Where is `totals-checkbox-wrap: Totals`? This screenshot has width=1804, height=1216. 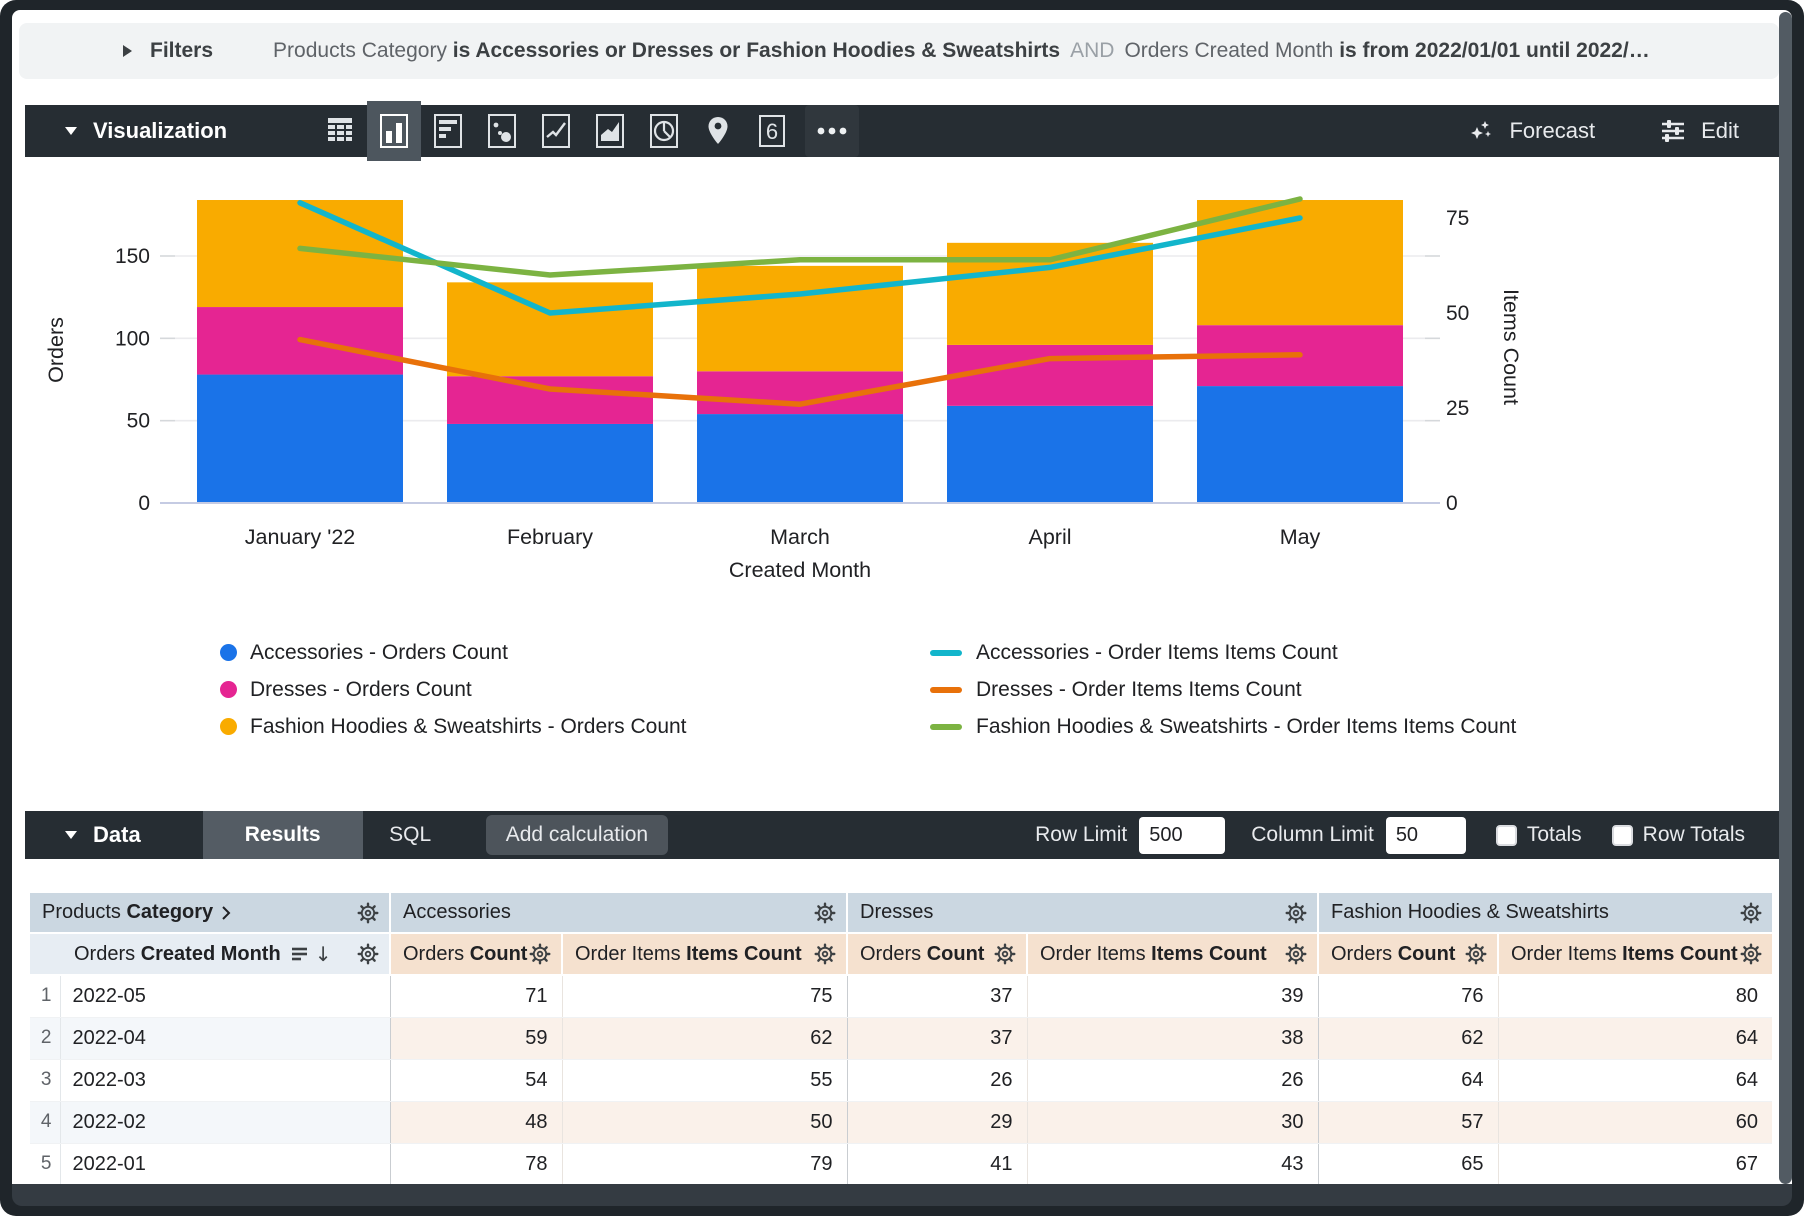
totals-checkbox-wrap: Totals is located at coordinates (1538, 835).